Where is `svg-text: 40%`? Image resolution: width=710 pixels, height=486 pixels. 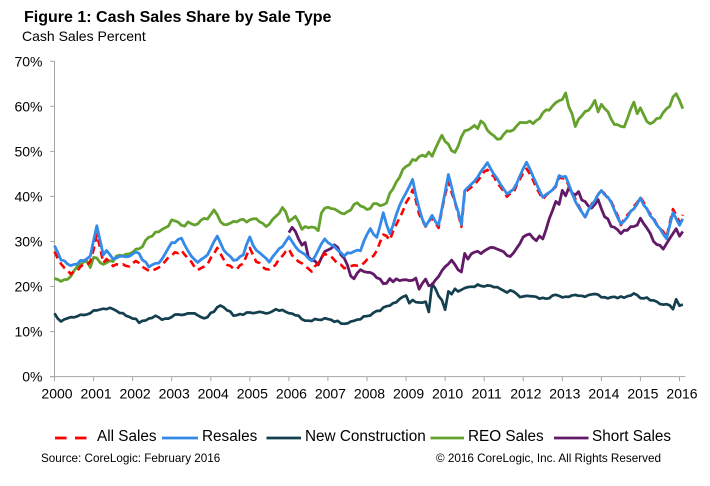
svg-text: 40% is located at coordinates (28, 197).